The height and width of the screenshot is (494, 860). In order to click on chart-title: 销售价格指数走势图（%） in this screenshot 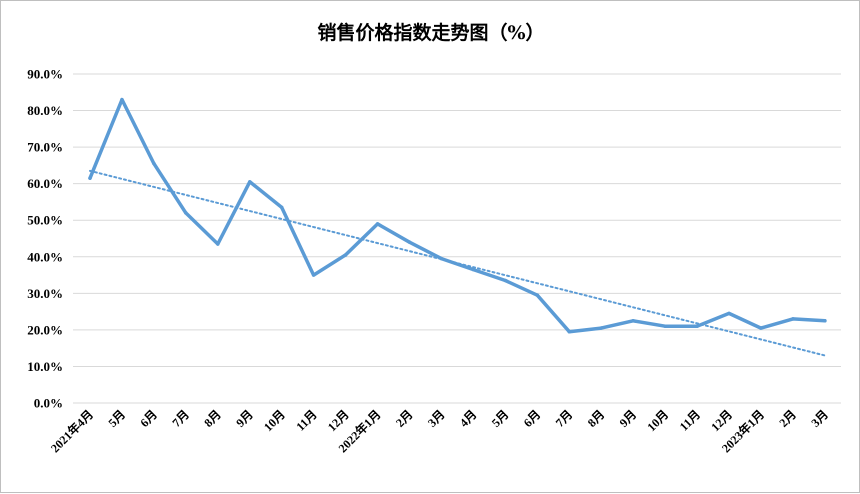, I will do `click(430, 32)`.